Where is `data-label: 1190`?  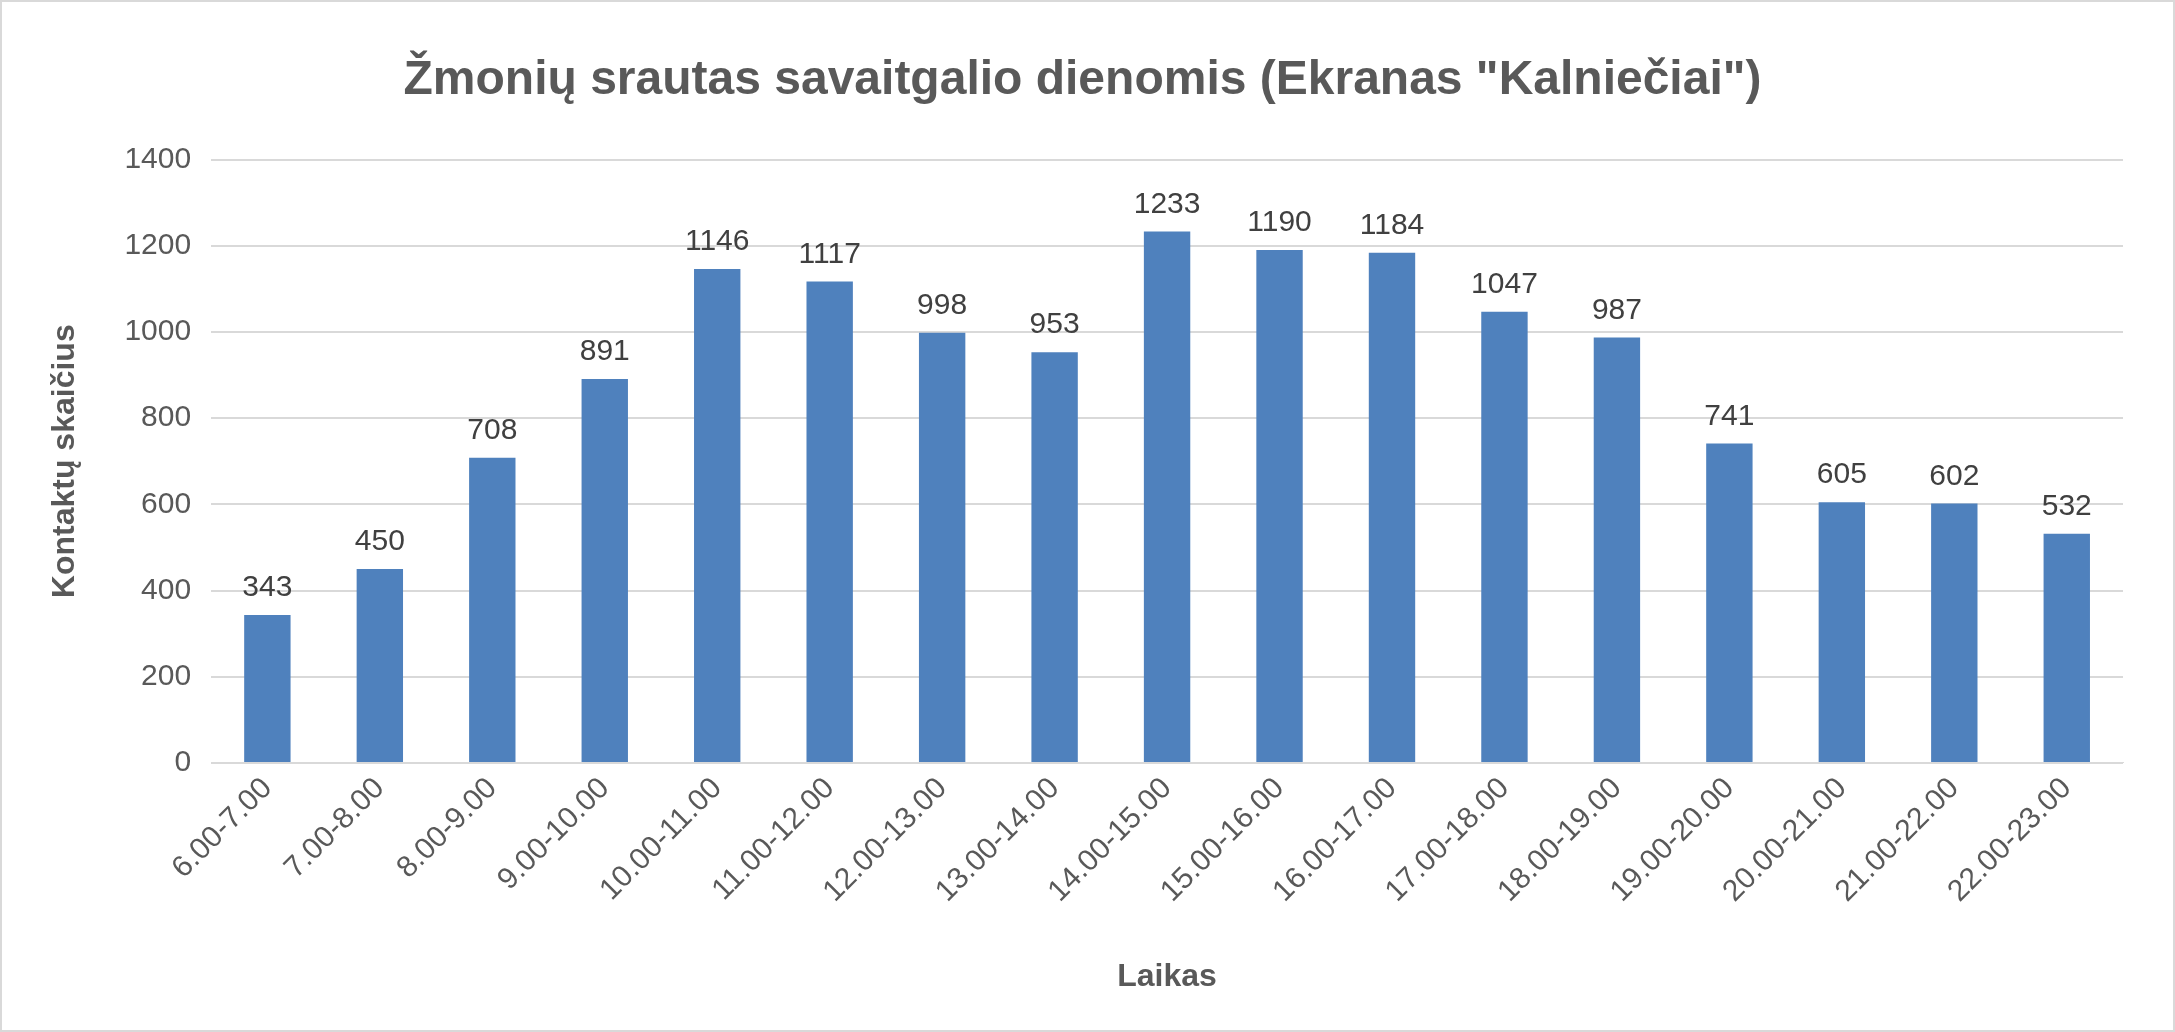 data-label: 1190 is located at coordinates (1279, 221).